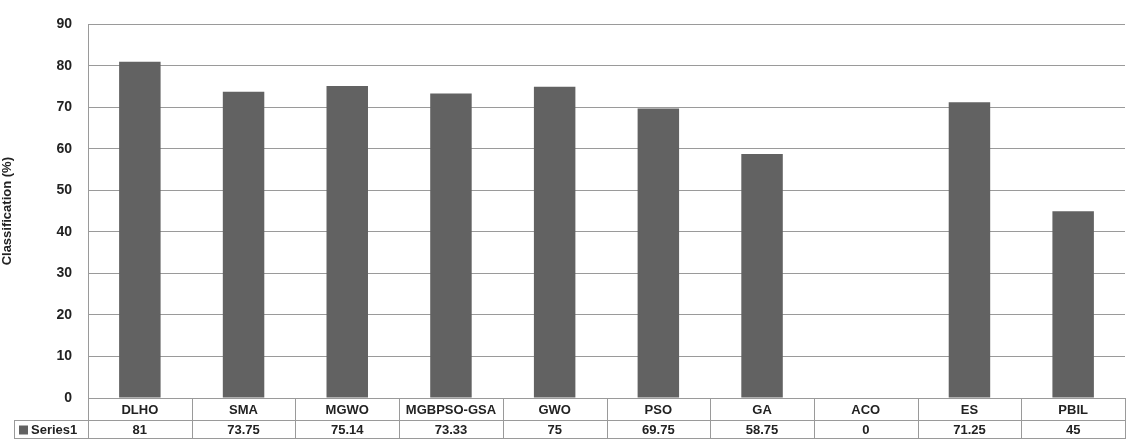 This screenshot has height=439, width=1127. What do you see at coordinates (64, 272) in the screenshot?
I see `y-tick-label: 30` at bounding box center [64, 272].